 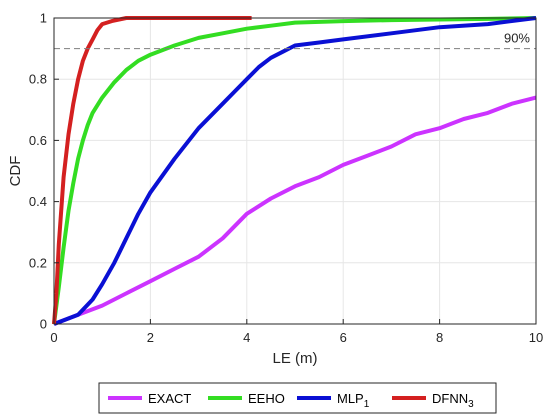 What do you see at coordinates (38, 79) in the screenshot?
I see `y-tick-label: 0.8` at bounding box center [38, 79].